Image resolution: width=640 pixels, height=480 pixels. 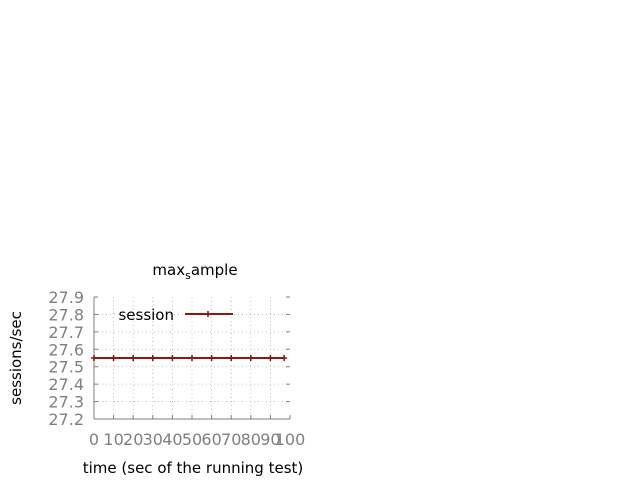 I want to click on x-tick-label: 30, so click(x=153, y=439).